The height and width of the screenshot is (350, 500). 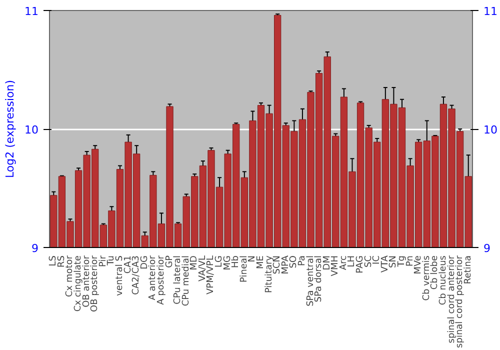 What do you see at coordinates (302, 260) in the screenshot?
I see `x-tick-label: Pa` at bounding box center [302, 260].